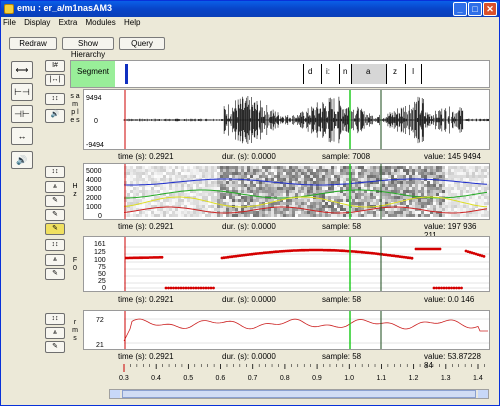 The image size is (500, 406). Describe the element at coordinates (55, 201) in the screenshot. I see `spectrogram-formant-icon: ✎` at that location.